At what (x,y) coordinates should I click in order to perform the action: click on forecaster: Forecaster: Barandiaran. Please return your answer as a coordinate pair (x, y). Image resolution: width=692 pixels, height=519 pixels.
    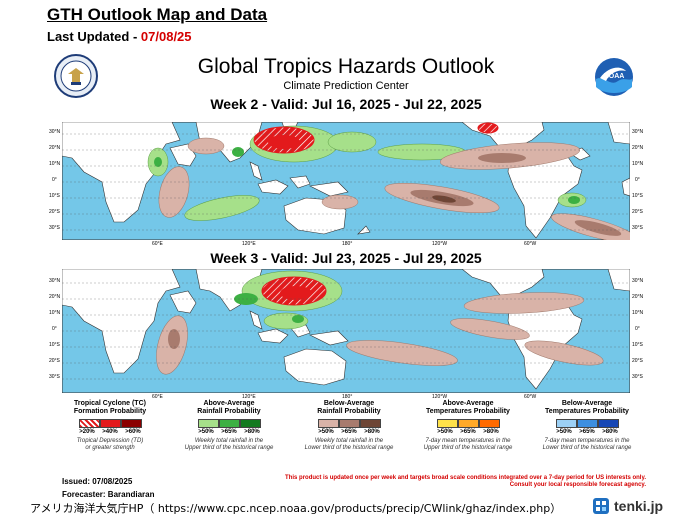
    Looking at the image, I should click on (108, 494).